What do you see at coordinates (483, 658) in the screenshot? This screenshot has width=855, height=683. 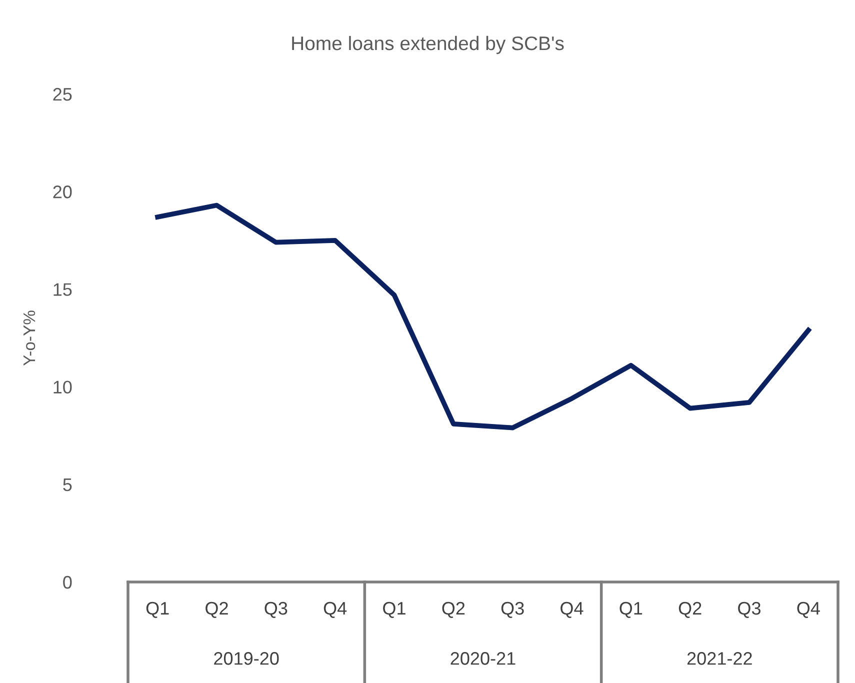 I see `text: 2020-21` at bounding box center [483, 658].